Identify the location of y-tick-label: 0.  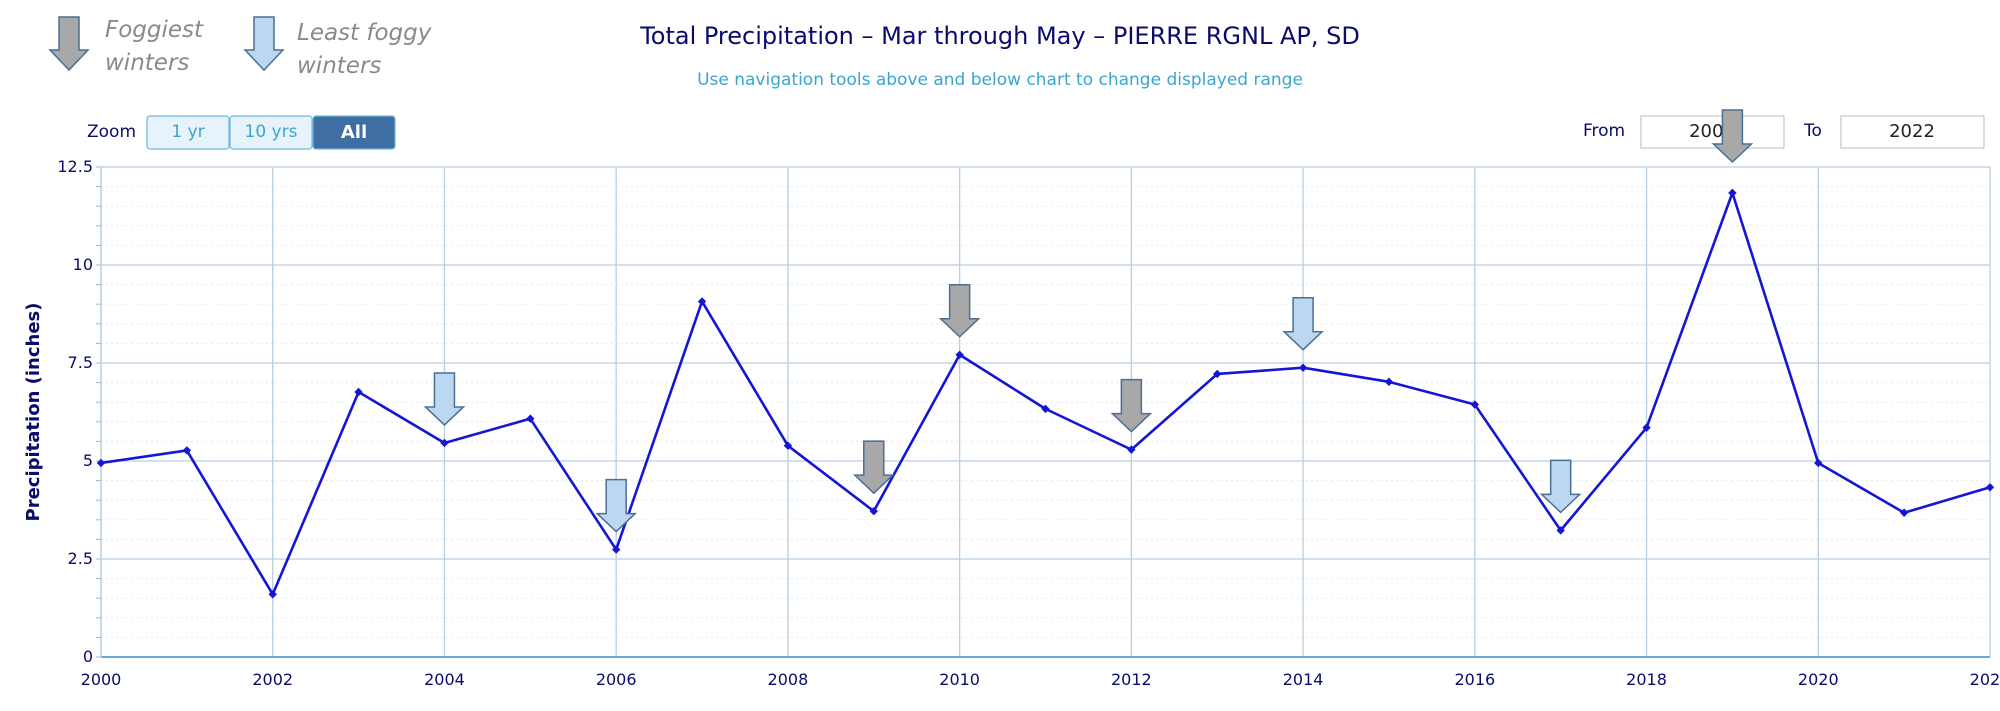
(88, 656).